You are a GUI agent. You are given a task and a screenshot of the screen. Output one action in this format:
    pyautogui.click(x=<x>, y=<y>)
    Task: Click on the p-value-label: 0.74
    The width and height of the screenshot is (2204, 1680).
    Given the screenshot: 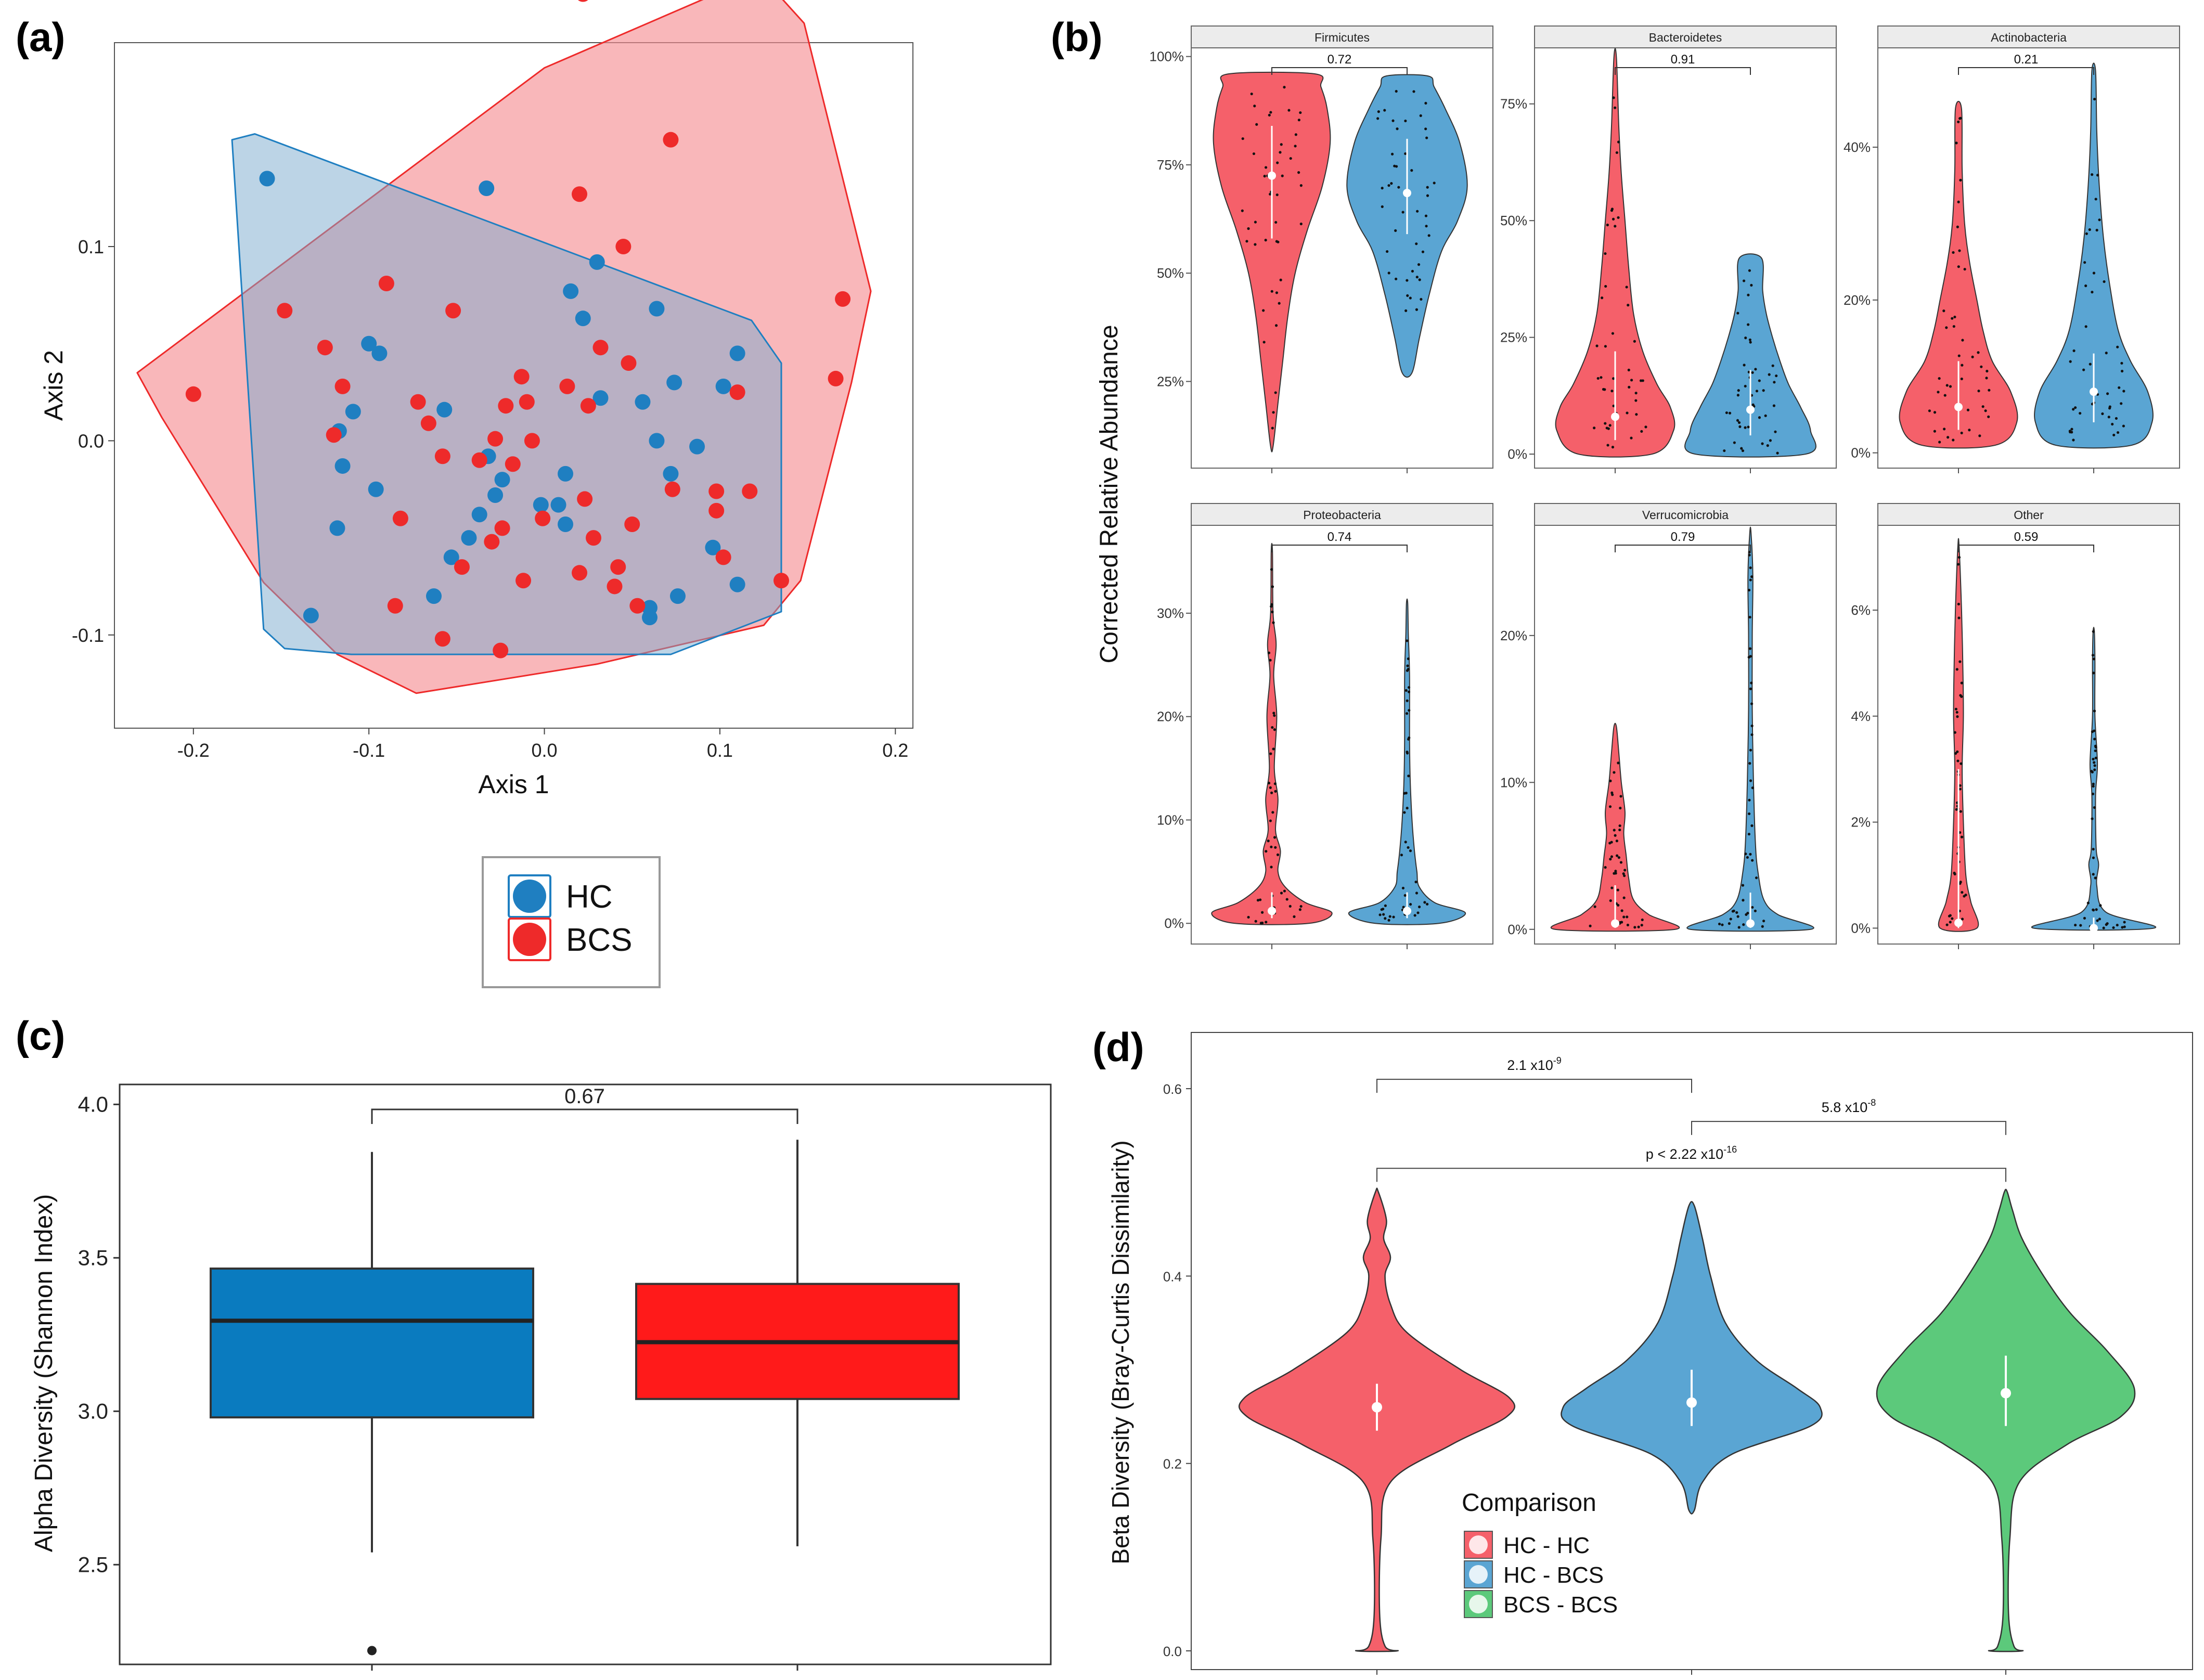 What is the action you would take?
    pyautogui.click(x=1339, y=537)
    